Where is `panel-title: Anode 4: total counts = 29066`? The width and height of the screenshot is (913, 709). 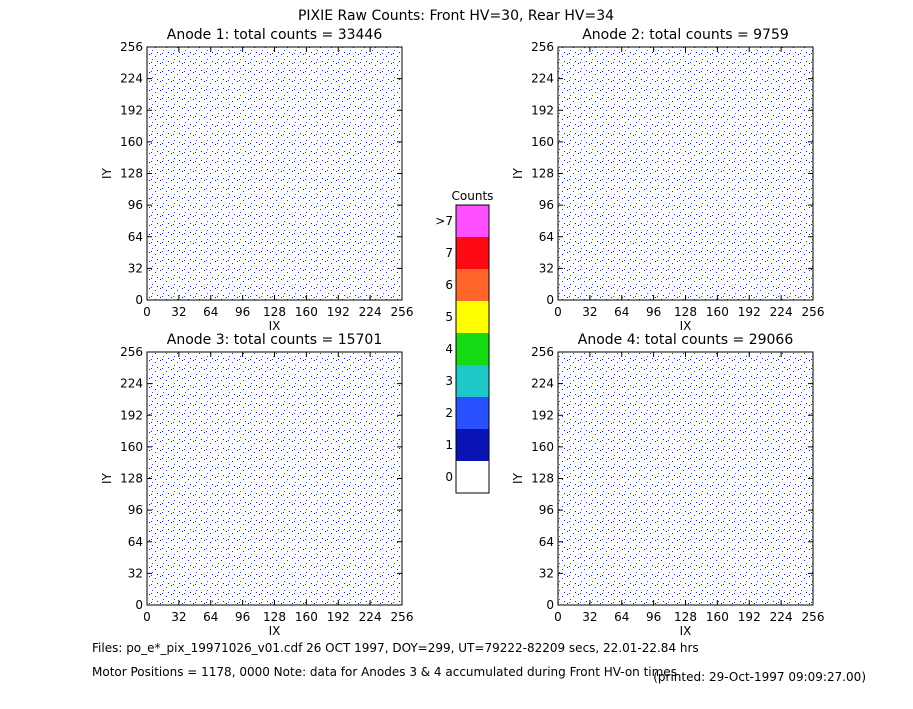
panel-title: Anode 4: total counts = 29066 is located at coordinates (686, 340).